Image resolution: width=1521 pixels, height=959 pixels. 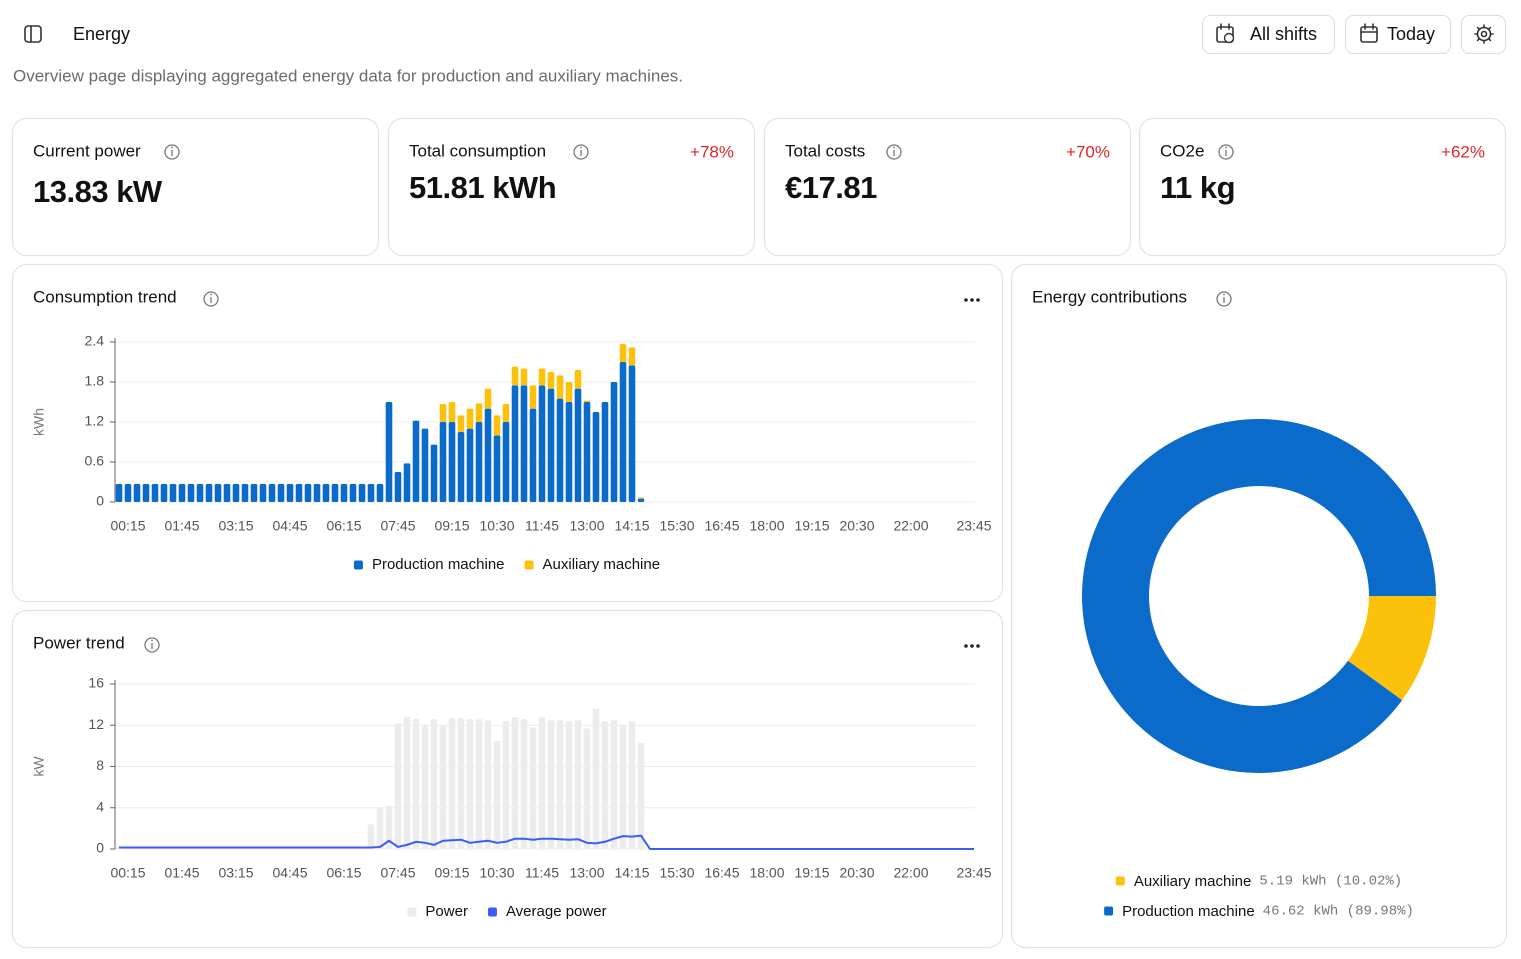 What do you see at coordinates (100, 848) in the screenshot?
I see `y-tick-label: 0` at bounding box center [100, 848].